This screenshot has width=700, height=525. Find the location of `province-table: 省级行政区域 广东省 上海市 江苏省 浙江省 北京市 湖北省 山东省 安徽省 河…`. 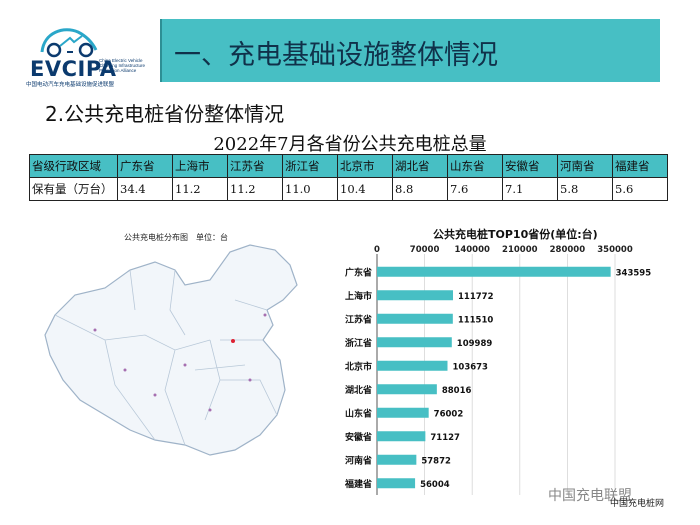

province-table: 省级行政区域 广东省 上海市 江苏省 浙江省 北京市 湖北省 山东省 安徽省 河… is located at coordinates (348, 177).